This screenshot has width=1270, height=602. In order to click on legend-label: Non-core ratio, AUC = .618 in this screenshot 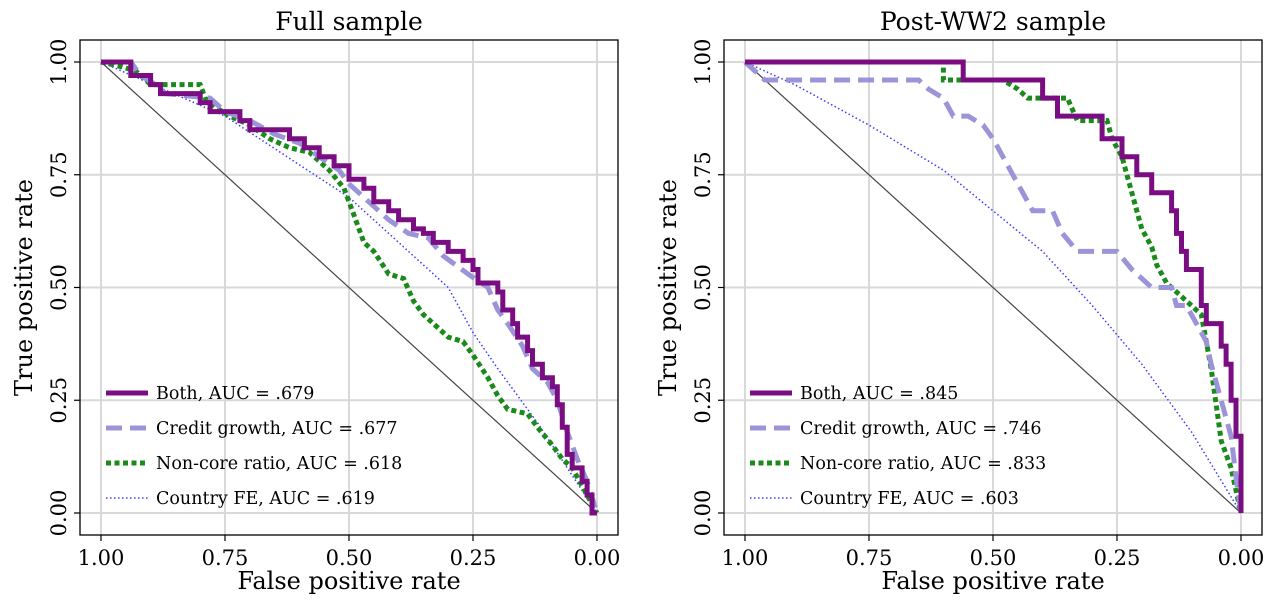, I will do `click(279, 464)`.